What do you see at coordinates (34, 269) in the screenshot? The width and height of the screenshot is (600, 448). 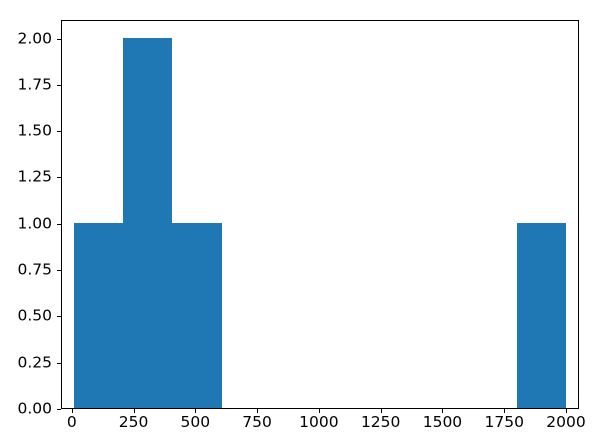 I see `y-tick-label: 0.75` at bounding box center [34, 269].